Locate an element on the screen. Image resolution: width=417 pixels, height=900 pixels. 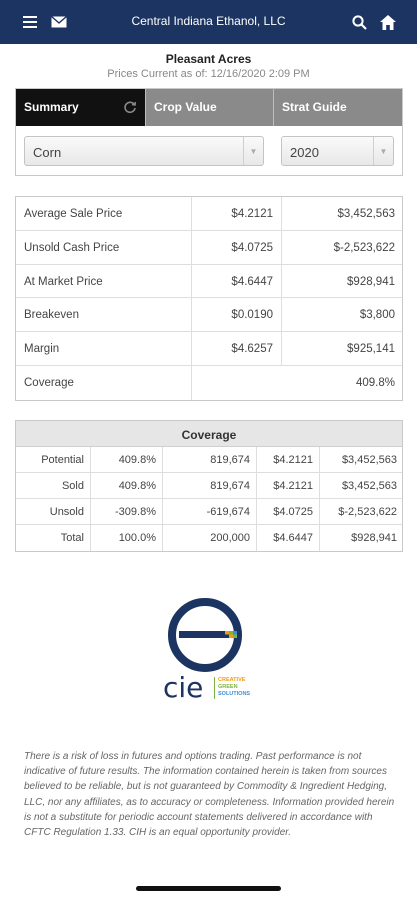
cov-pct: -309.8% is located at coordinates (126, 511).